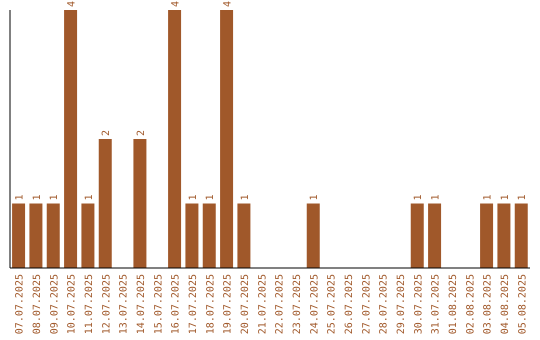  Describe the element at coordinates (505, 304) in the screenshot. I see `x-tick-label: 04.08.2025` at that location.